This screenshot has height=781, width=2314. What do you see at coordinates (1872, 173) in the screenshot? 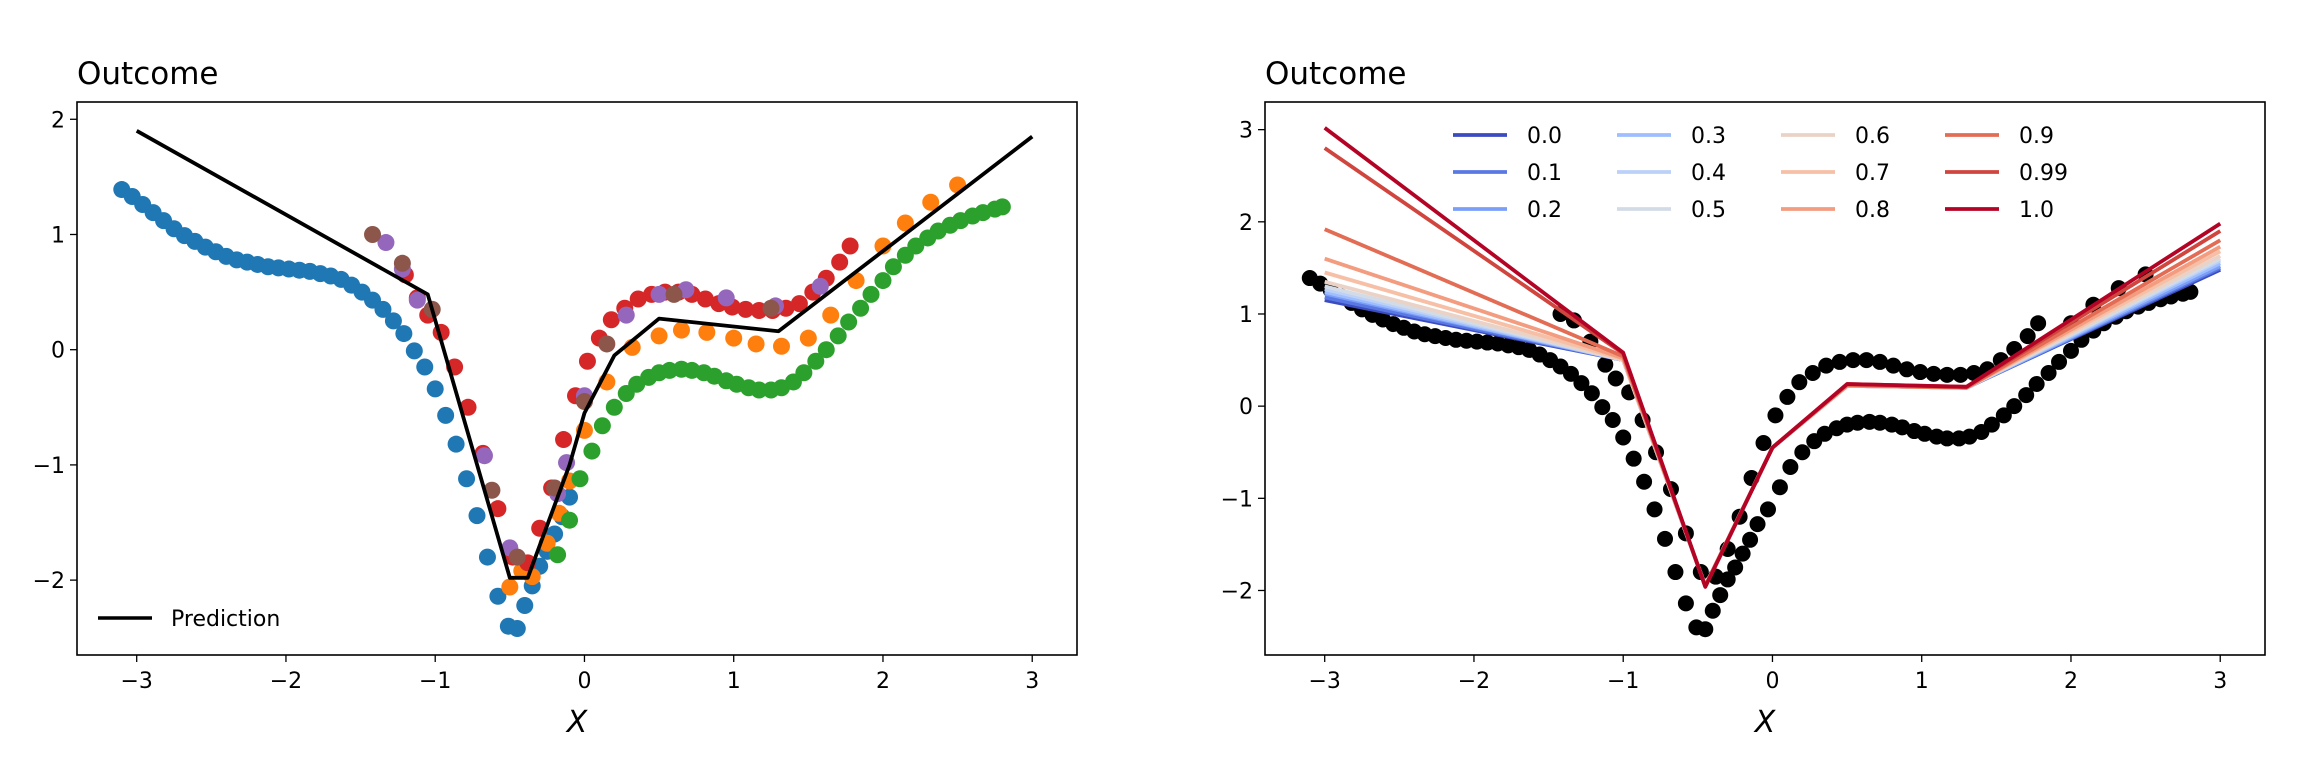
I see `legend-label: 0.7` at bounding box center [1872, 173].